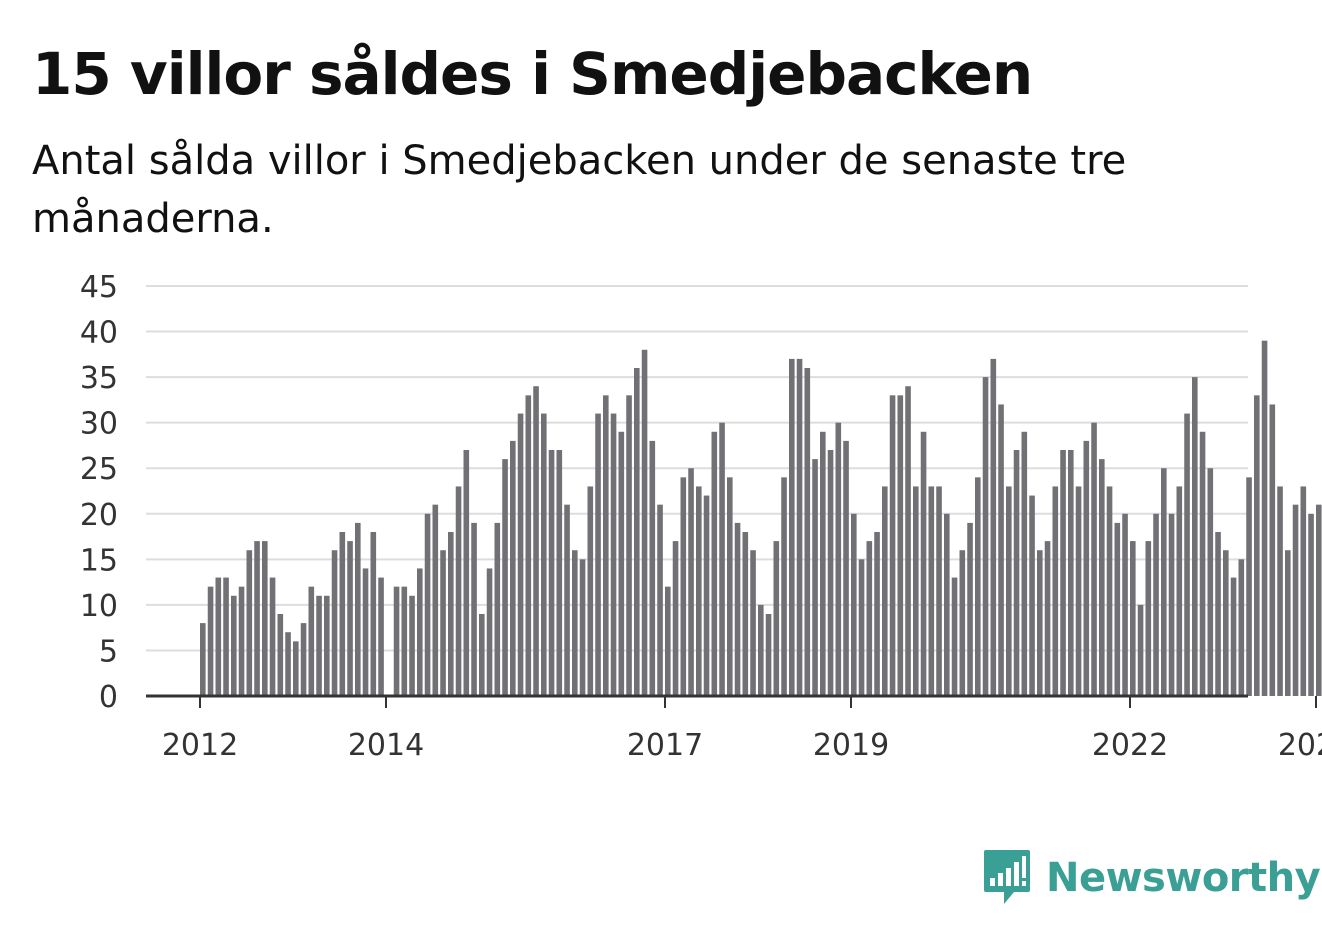 This screenshot has height=939, width=1322. Describe the element at coordinates (1151, 878) in the screenshot. I see `brand-logo: Newsworthy` at that location.